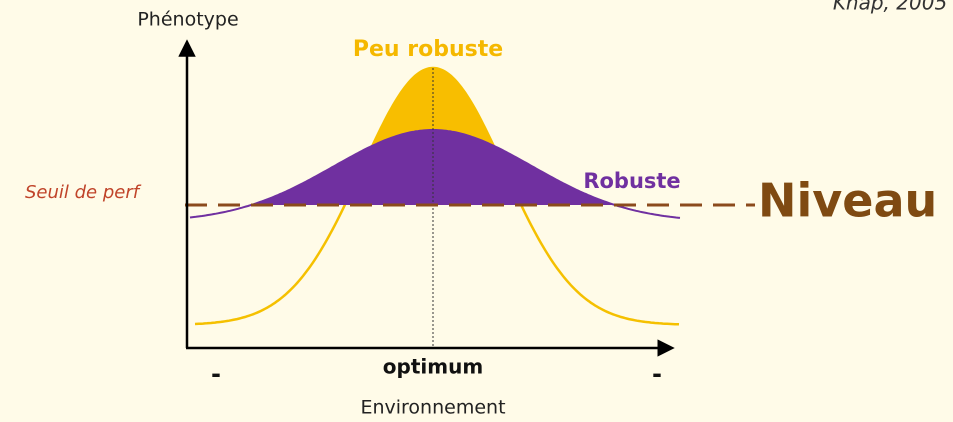 This screenshot has width=953, height=422. Describe the element at coordinates (890, 7) in the screenshot. I see `citation: Knap, 2005` at that location.